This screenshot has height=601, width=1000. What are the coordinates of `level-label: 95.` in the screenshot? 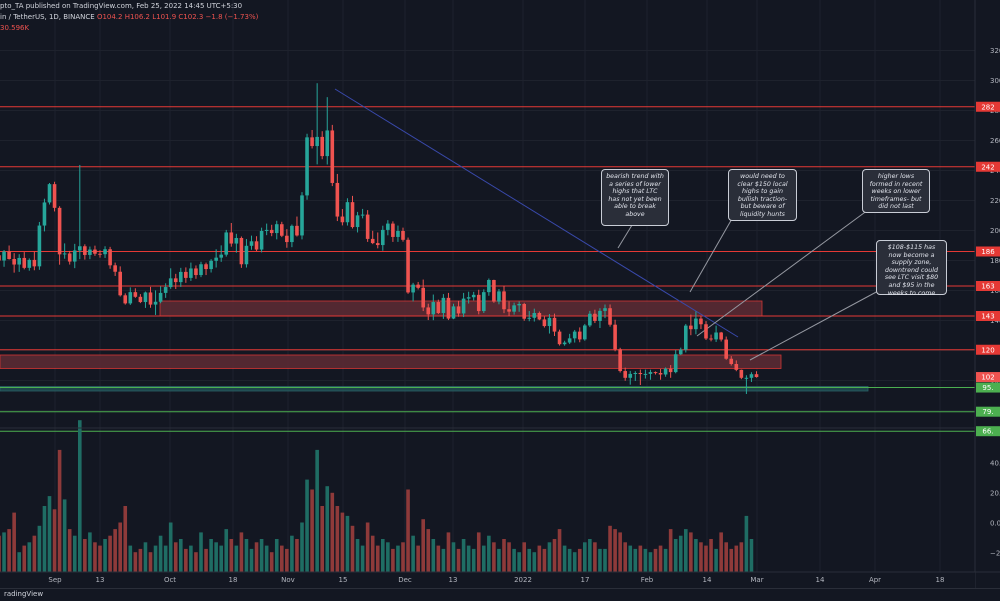 It's located at (987, 388).